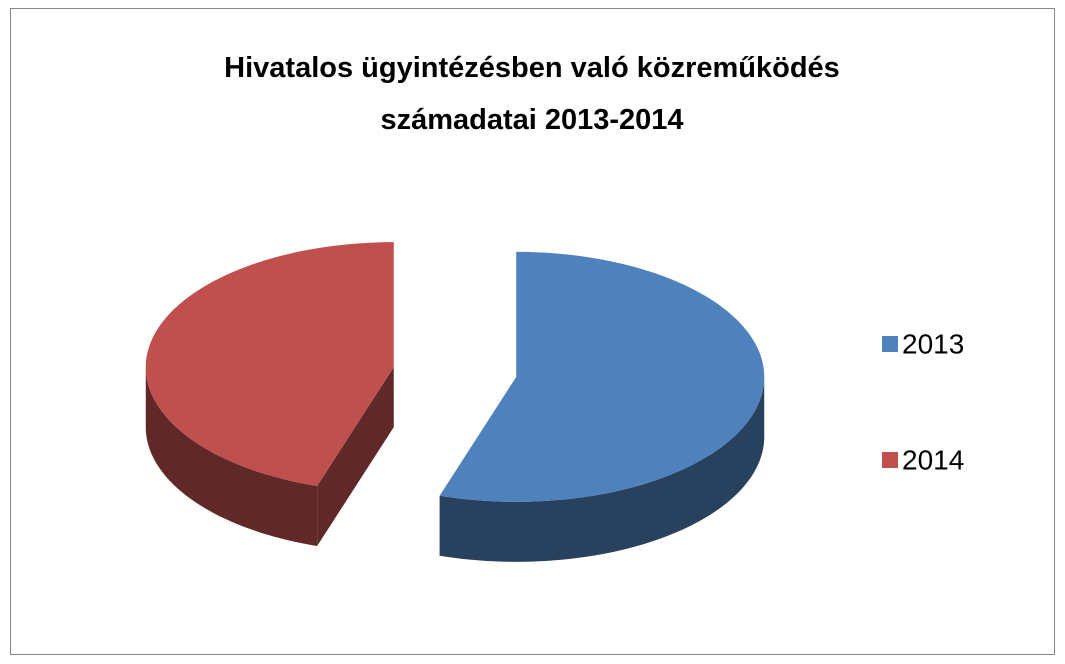 The image size is (1065, 664). Describe the element at coordinates (933, 459) in the screenshot. I see `legend-label: 2014` at that location.